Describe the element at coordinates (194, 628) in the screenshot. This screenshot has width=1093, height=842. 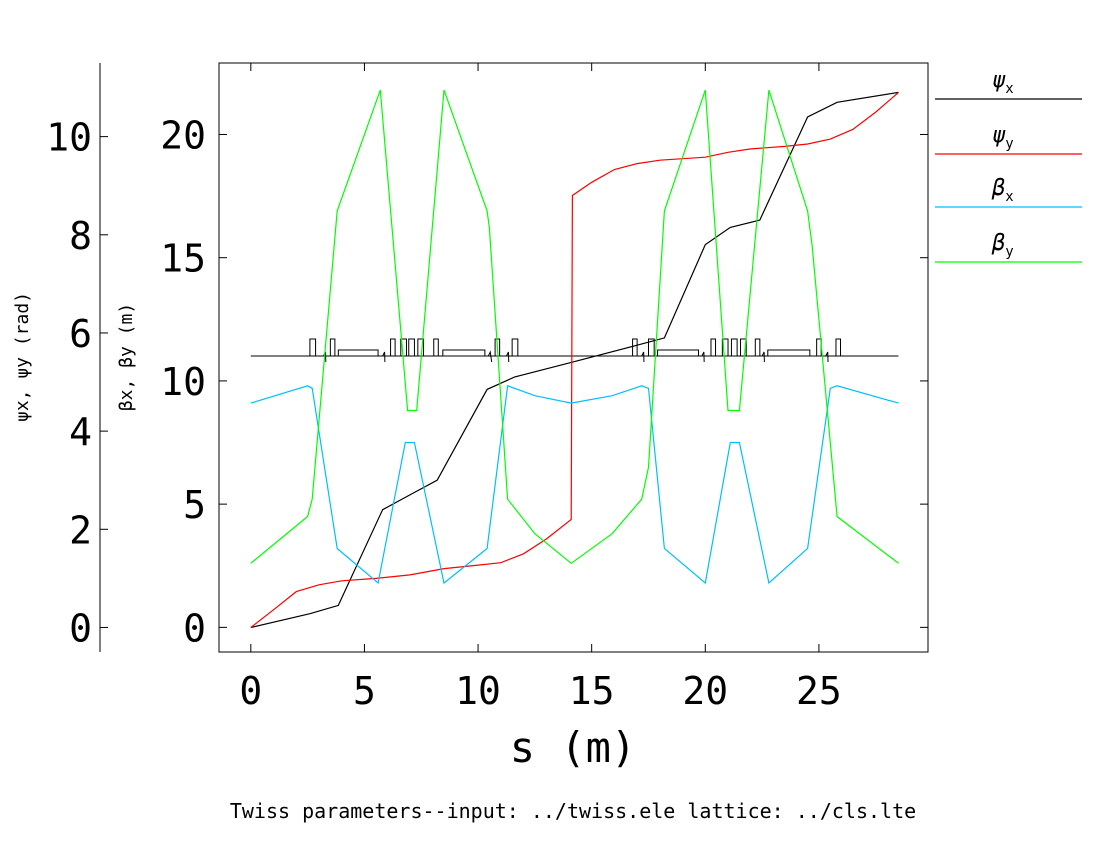
I see `beta-tick-label: 0` at that location.